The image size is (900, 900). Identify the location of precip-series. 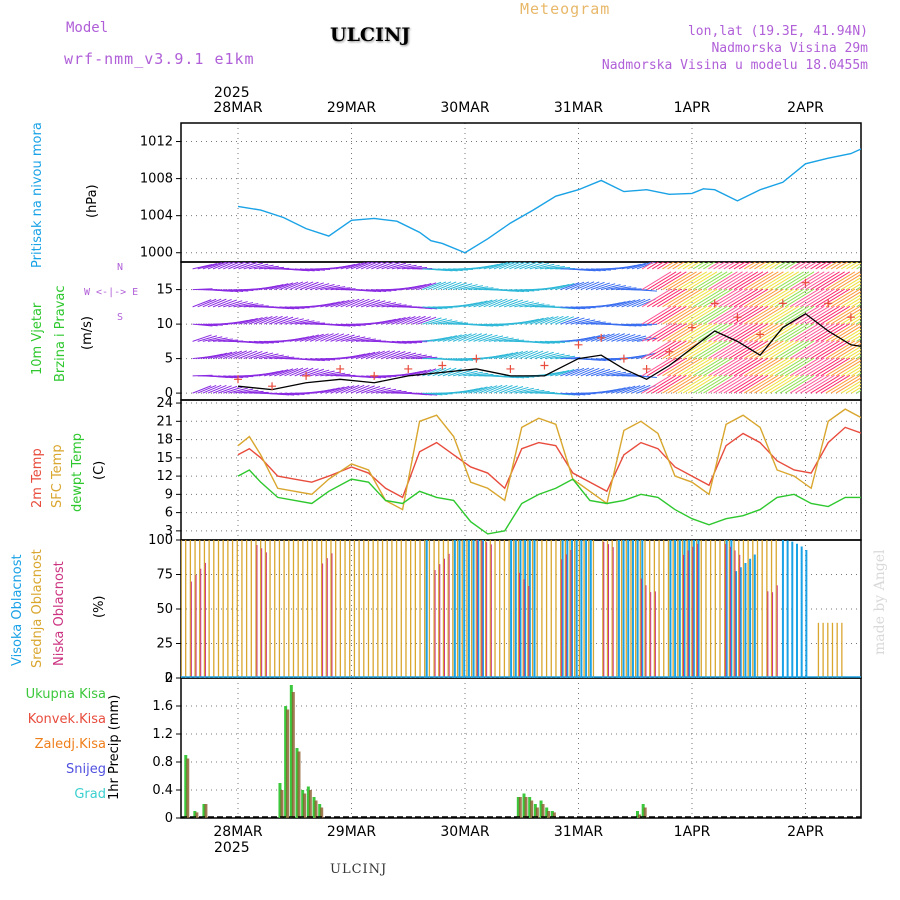
(521, 751).